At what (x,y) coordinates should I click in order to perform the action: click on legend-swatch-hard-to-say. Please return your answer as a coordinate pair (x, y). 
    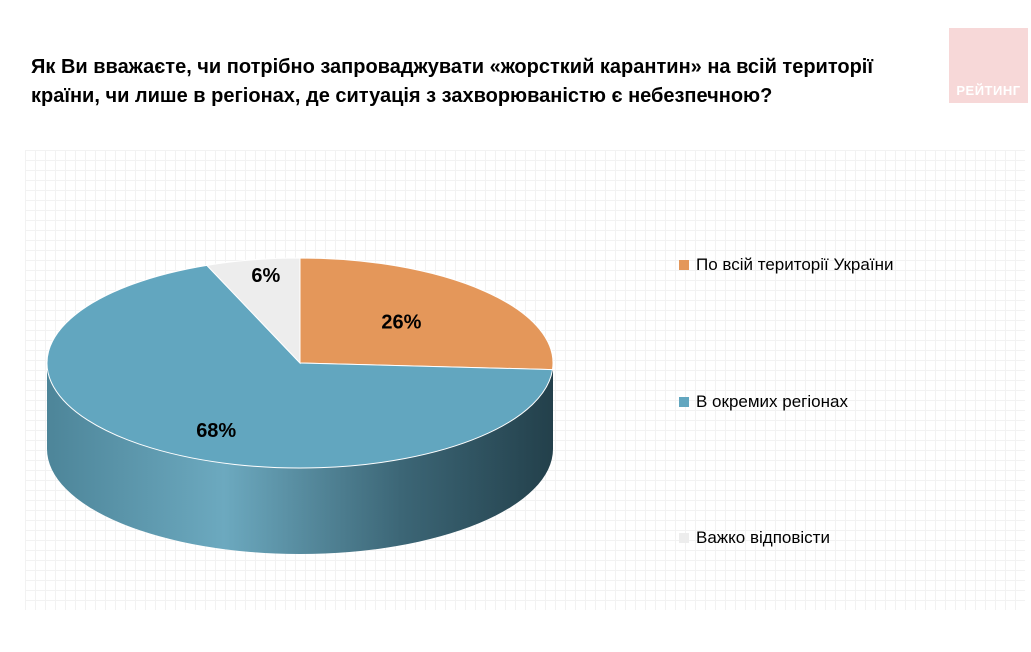
    Looking at the image, I should click on (684, 538).